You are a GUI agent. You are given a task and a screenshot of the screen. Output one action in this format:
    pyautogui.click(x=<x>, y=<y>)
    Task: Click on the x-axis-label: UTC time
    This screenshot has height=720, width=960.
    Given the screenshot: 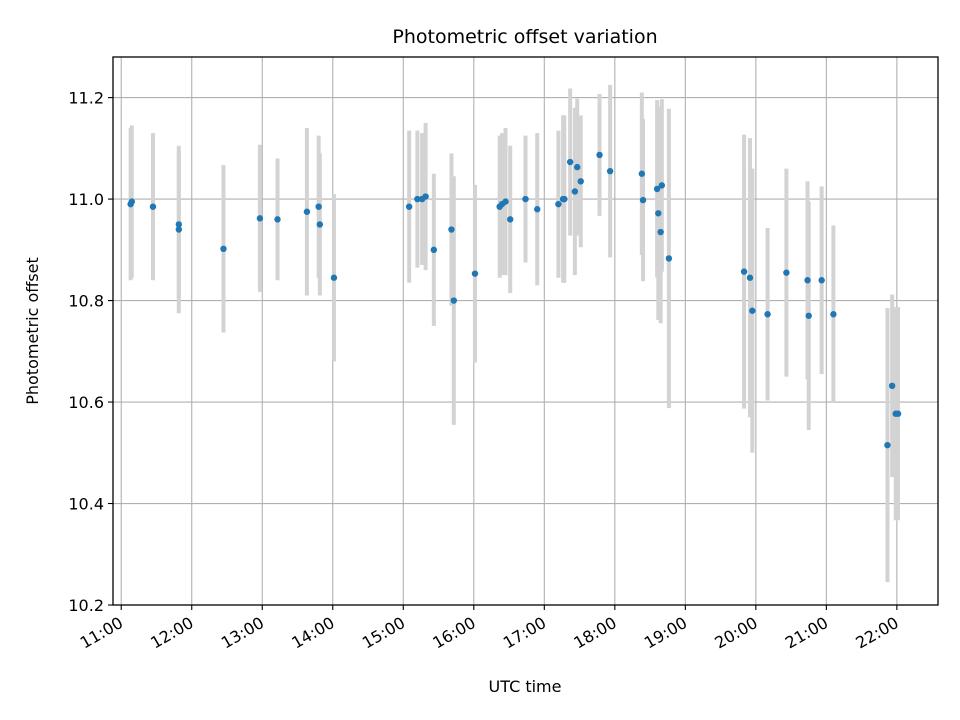 What is the action you would take?
    pyautogui.click(x=525, y=686)
    